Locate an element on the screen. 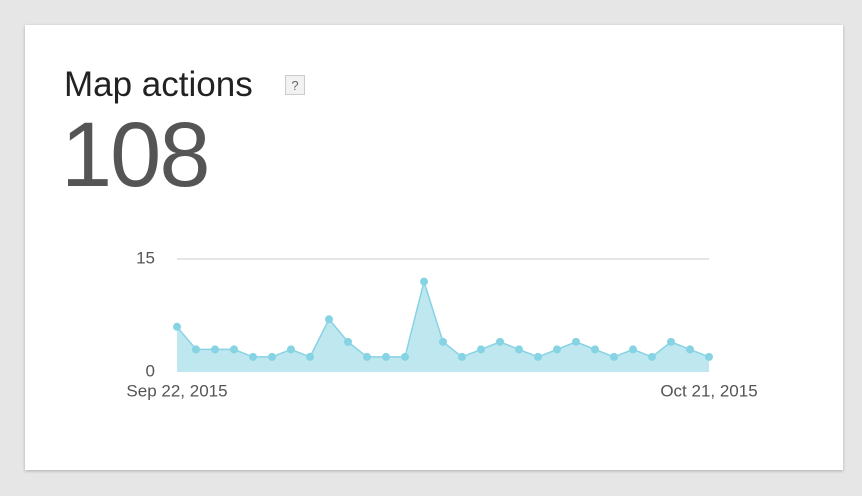 The height and width of the screenshot is (496, 862). y-tick-label: 15 is located at coordinates (145, 257).